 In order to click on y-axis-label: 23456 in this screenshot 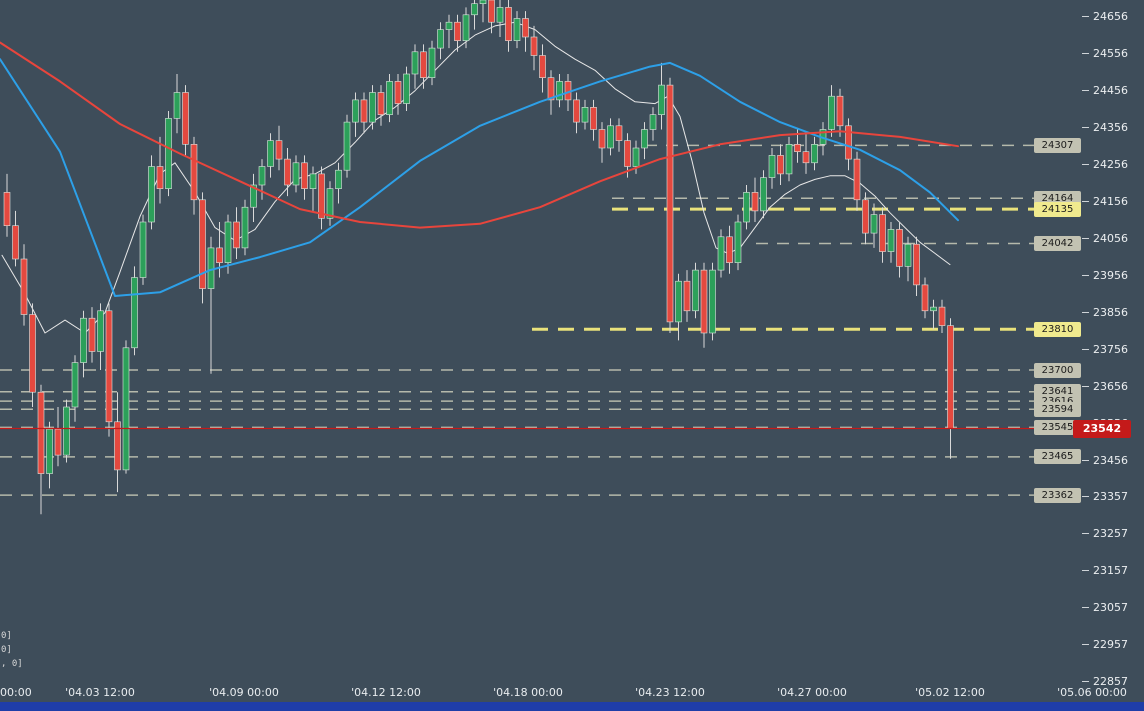, I will do `click(1105, 460)`.